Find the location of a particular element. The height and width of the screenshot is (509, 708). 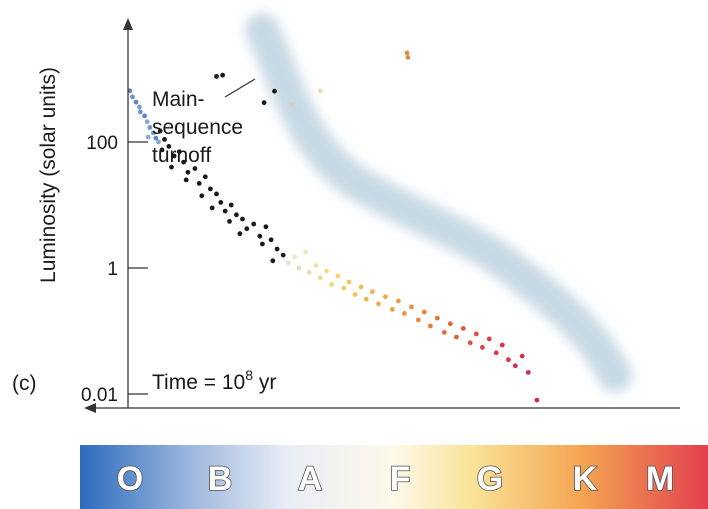

y-ticks: 100 1 0.01 is located at coordinates (114, 269).